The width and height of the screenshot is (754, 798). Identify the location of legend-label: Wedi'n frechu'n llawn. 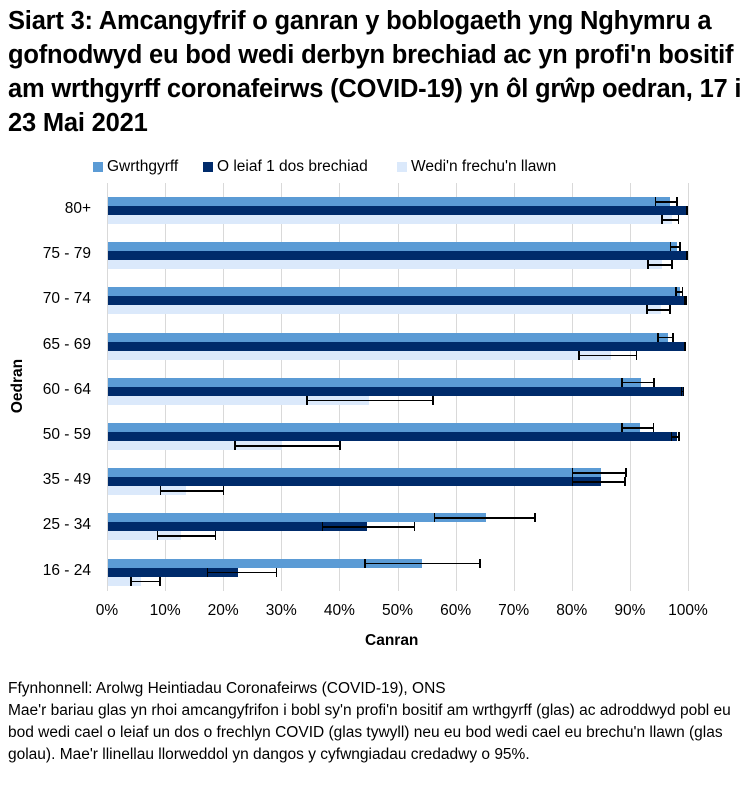
(484, 166).